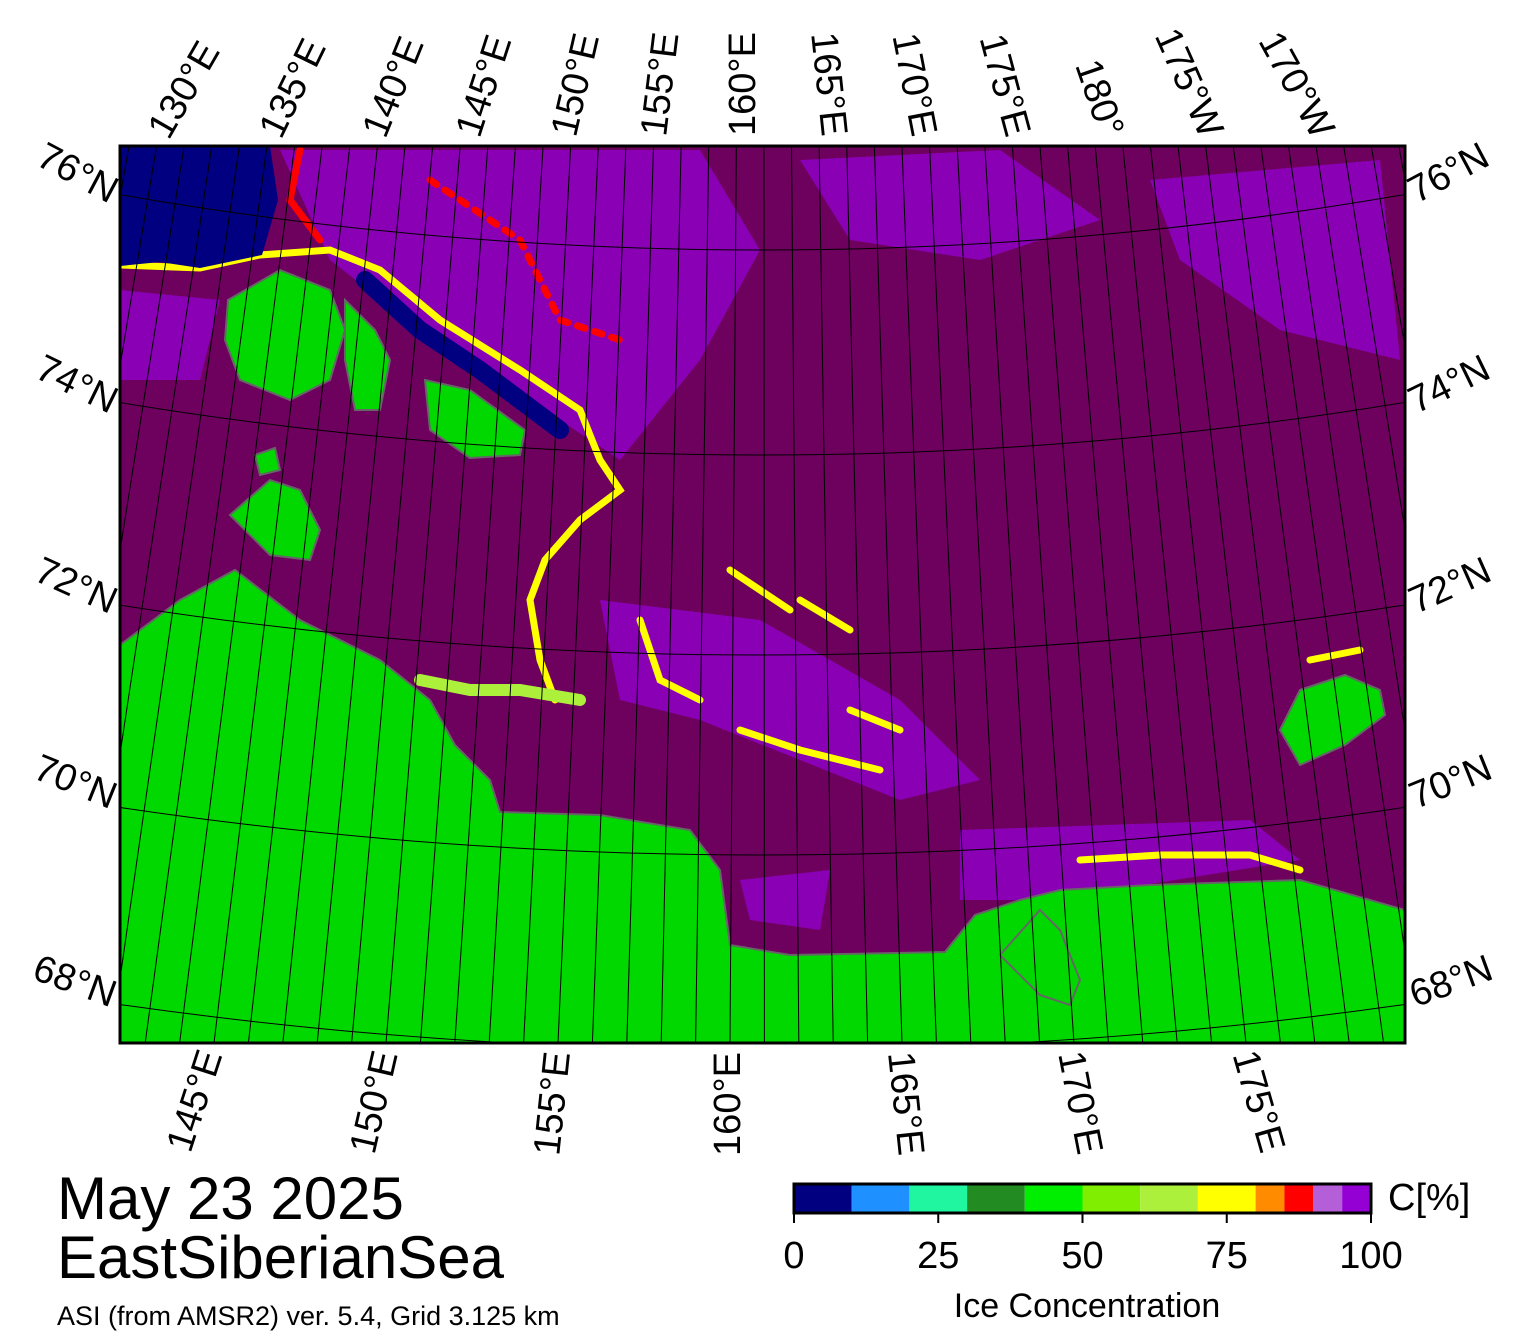 This screenshot has width=1527, height=1341. What do you see at coordinates (1370, 1256) in the screenshot?
I see `colorbar-tick-label: 100` at bounding box center [1370, 1256].